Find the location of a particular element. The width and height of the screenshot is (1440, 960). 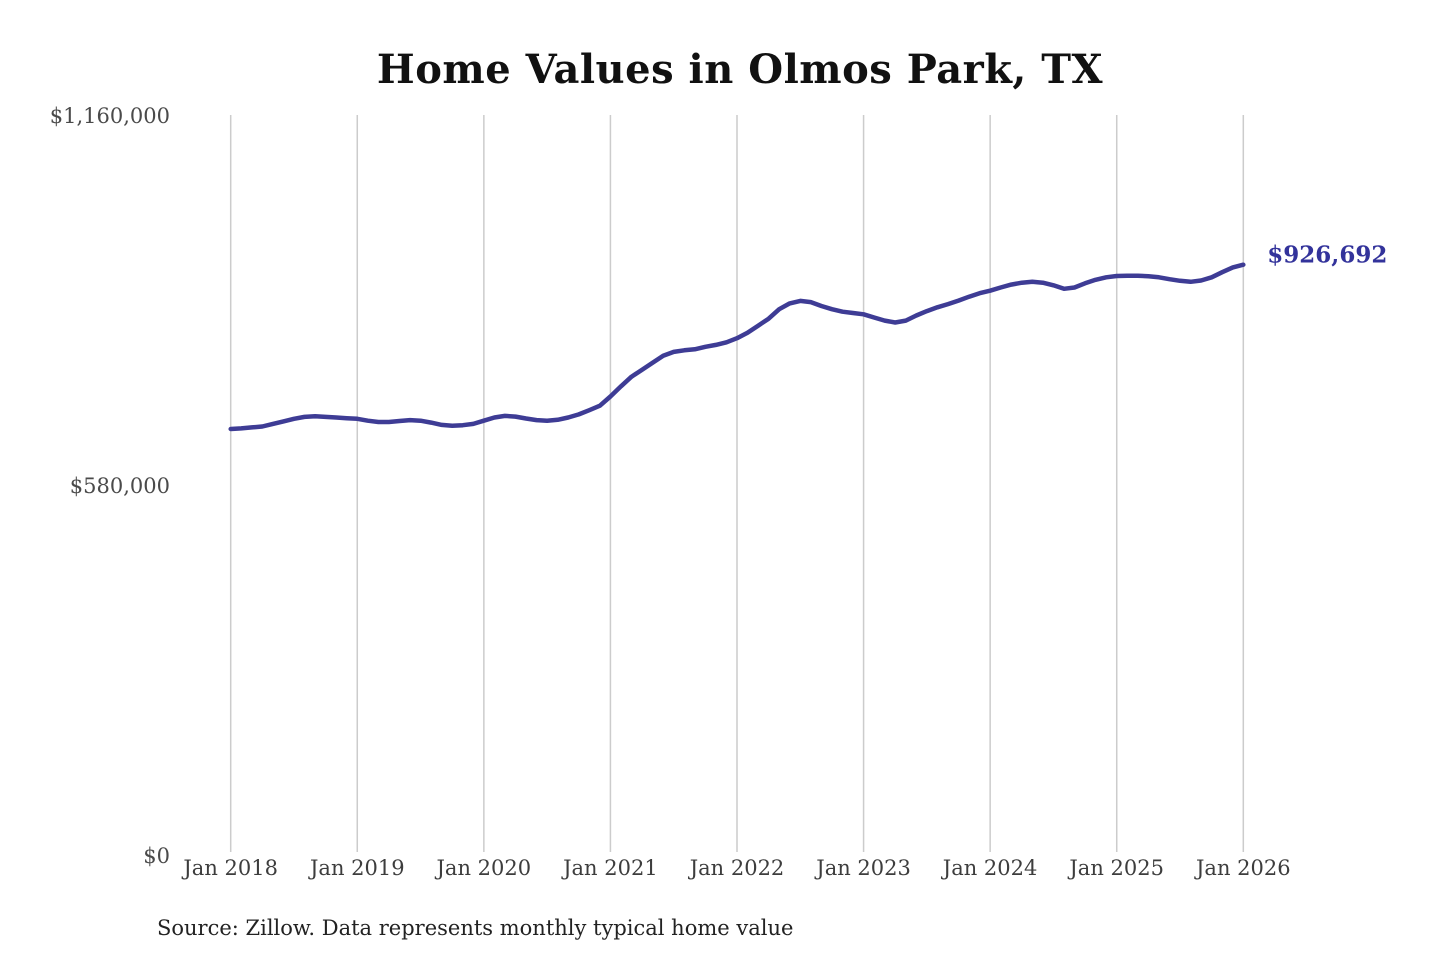

final-value-label: $926,692 is located at coordinates (1327, 255).